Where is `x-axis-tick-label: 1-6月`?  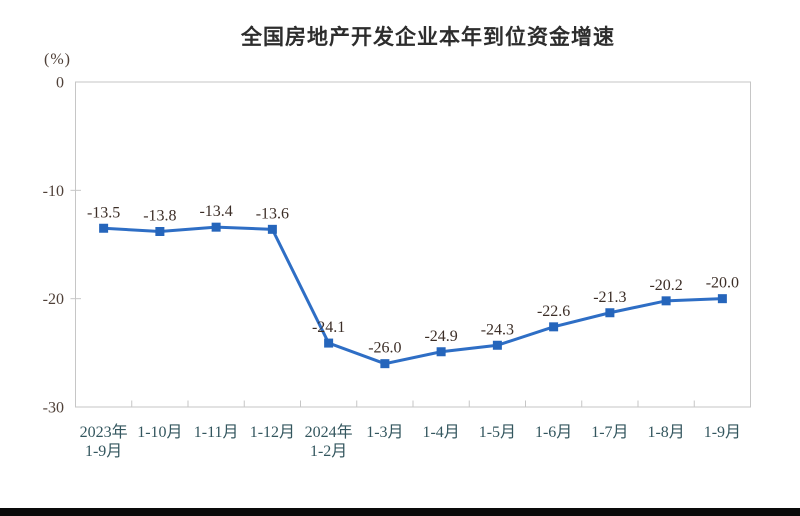 x-axis-tick-label: 1-6月 is located at coordinates (553, 432).